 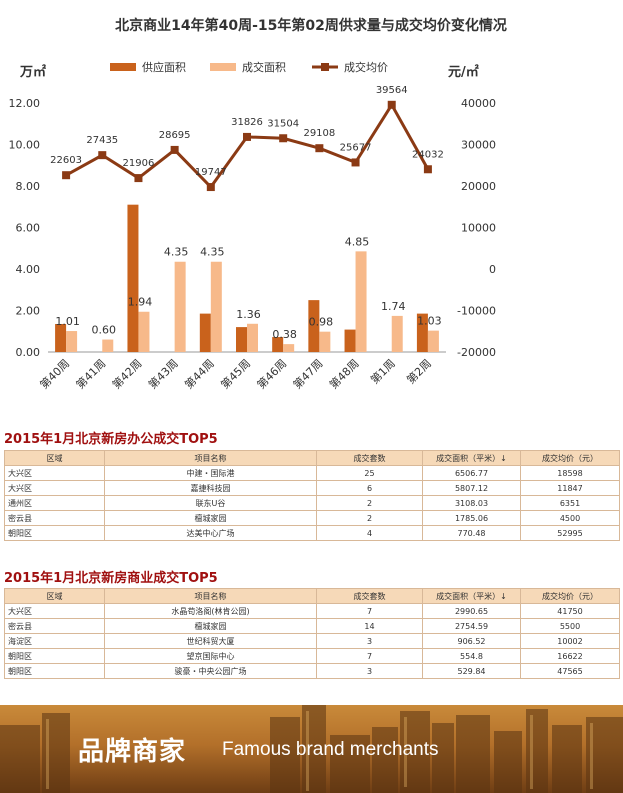 What do you see at coordinates (123, 67) in the screenshot?
I see `legend-swatch` at bounding box center [123, 67].